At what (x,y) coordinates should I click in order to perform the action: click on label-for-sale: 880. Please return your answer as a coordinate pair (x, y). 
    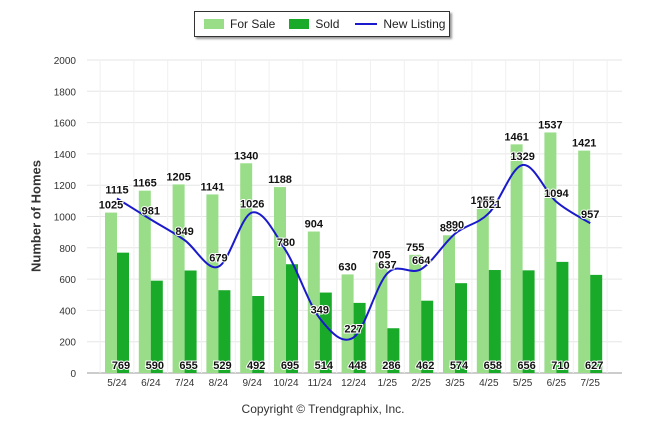
    Looking at the image, I should click on (449, 228).